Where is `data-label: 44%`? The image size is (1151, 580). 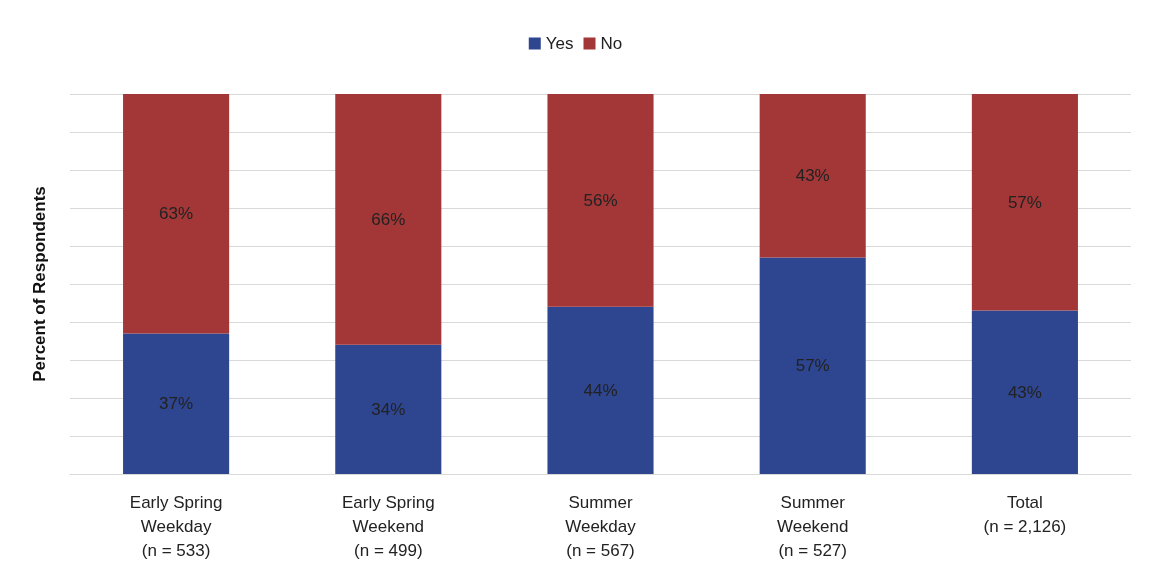 data-label: 44% is located at coordinates (600, 390).